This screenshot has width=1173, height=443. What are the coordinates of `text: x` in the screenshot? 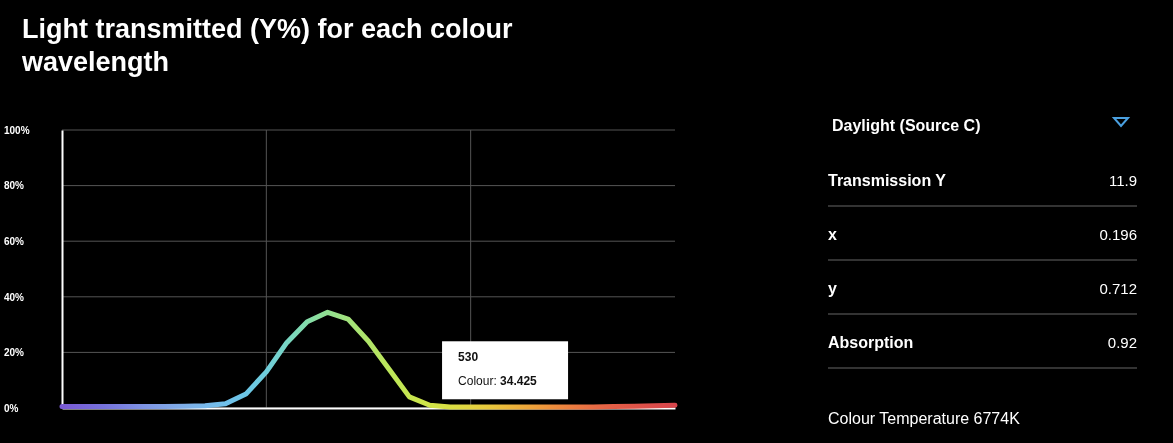 It's located at (832, 234).